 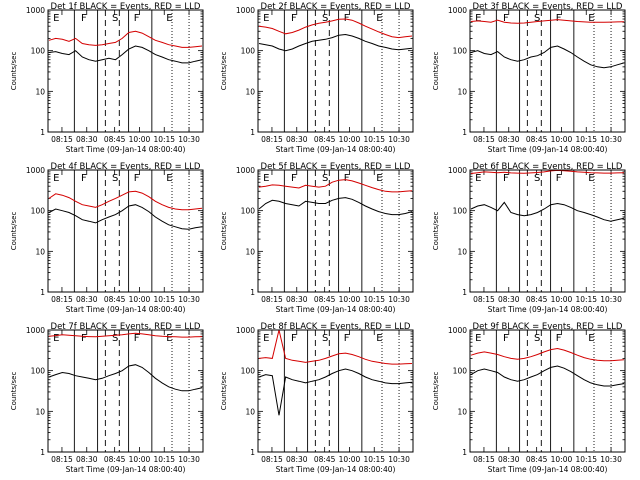 I want to click on panel-title: Det 2f BLACK = Events, RED = LLD, so click(x=336, y=7).